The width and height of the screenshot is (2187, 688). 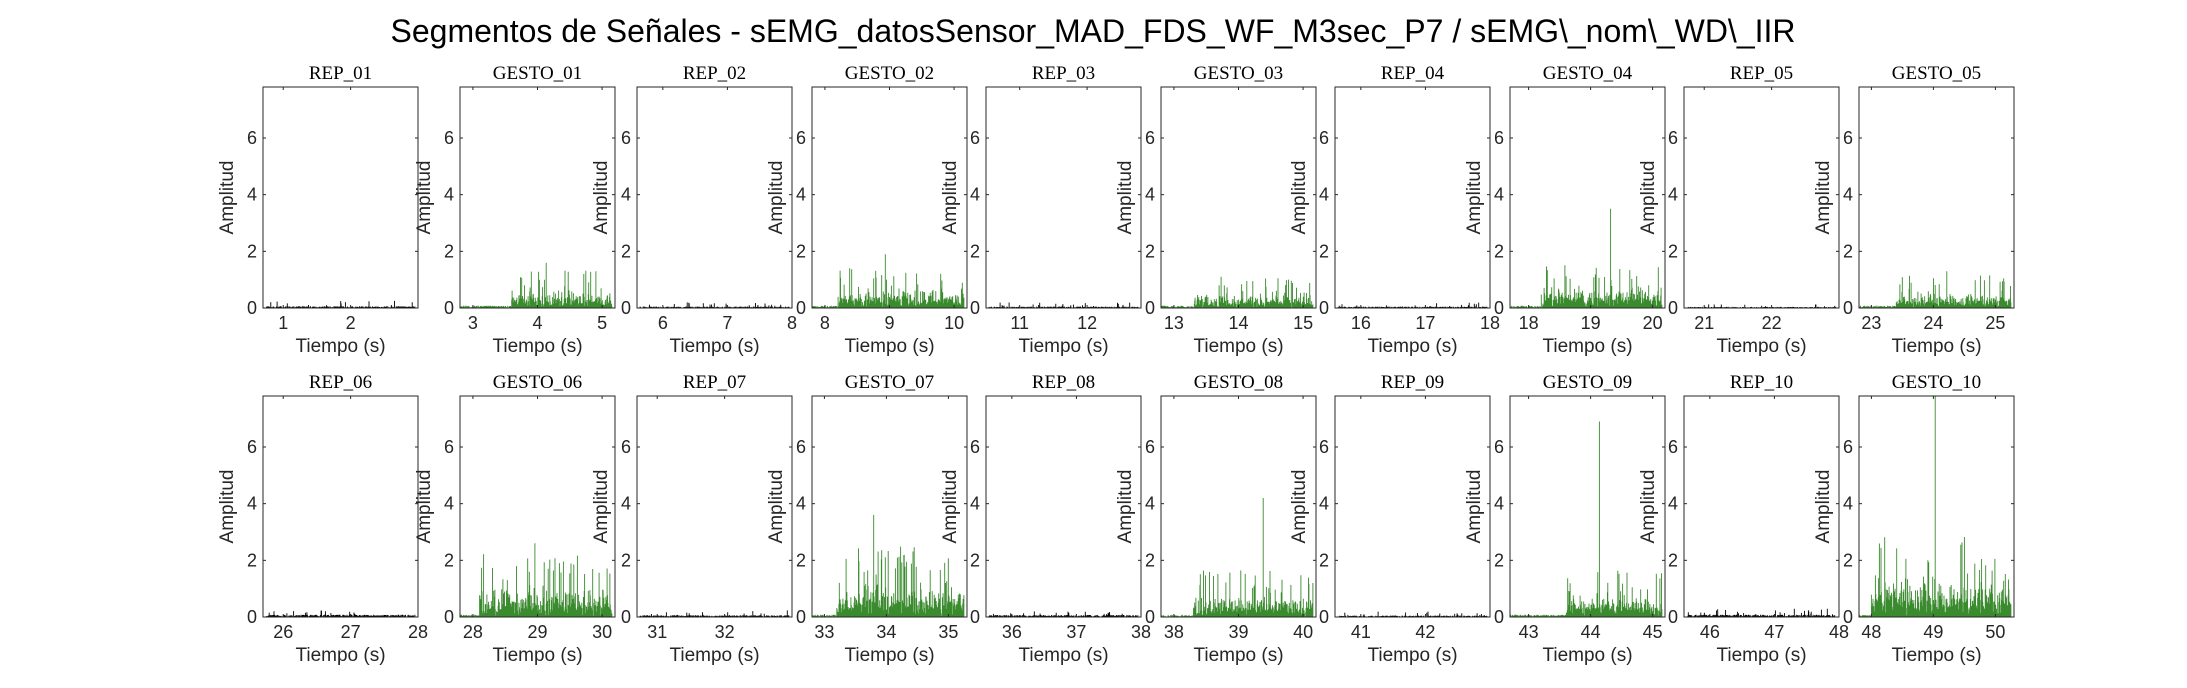 I want to click on x-tick-label: 11, so click(x=1019, y=323).